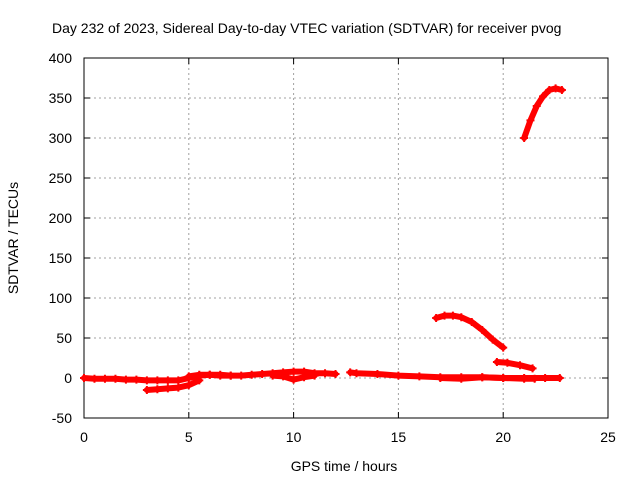 This screenshot has height=480, width=640. What do you see at coordinates (543, 113) in the screenshot?
I see `series-high-arc` at bounding box center [543, 113].